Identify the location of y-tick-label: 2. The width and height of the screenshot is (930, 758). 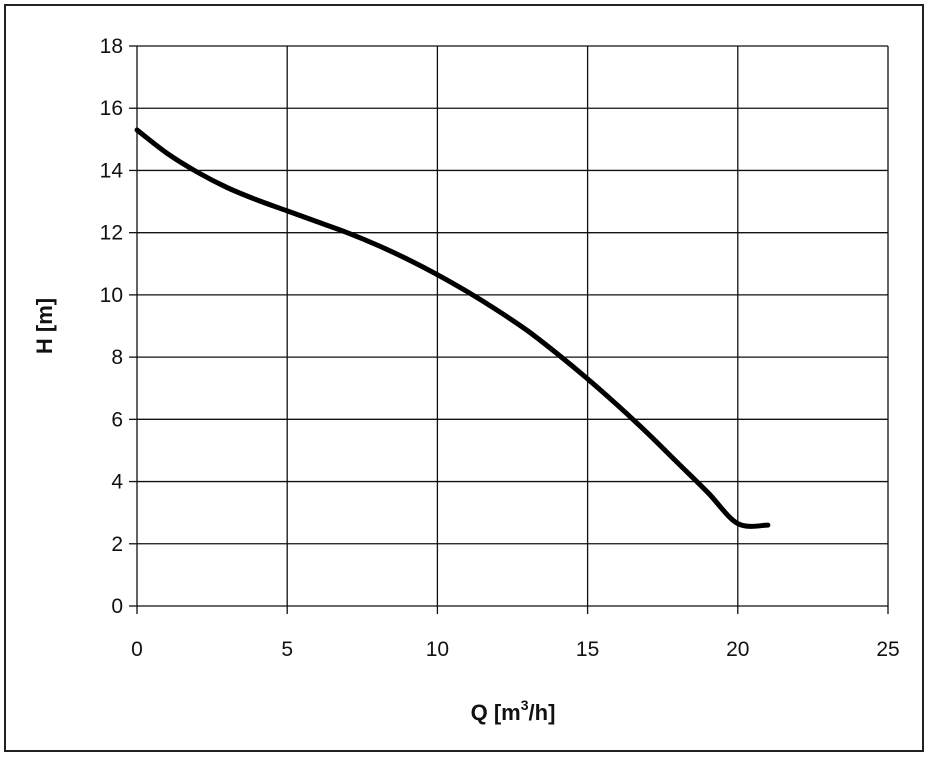
(117, 544).